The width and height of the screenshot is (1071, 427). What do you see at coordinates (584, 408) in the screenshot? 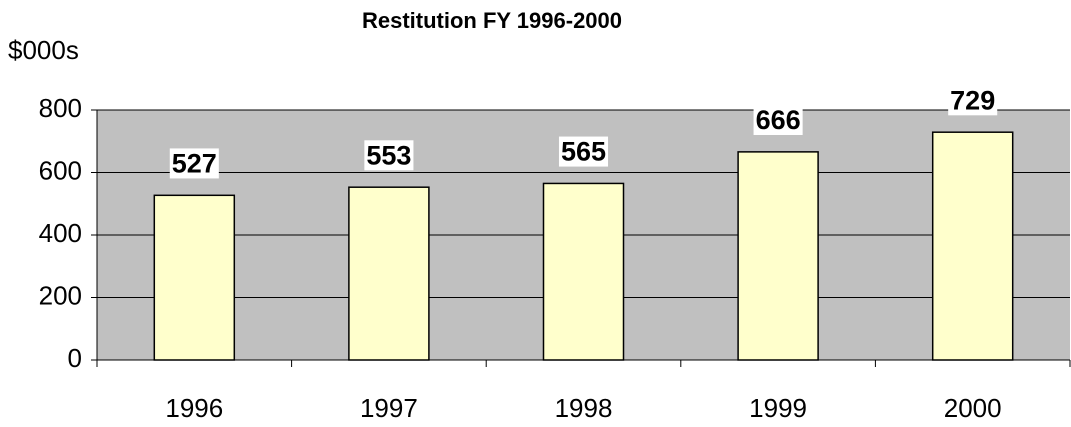
I see `x-tick-label: 1998` at bounding box center [584, 408].